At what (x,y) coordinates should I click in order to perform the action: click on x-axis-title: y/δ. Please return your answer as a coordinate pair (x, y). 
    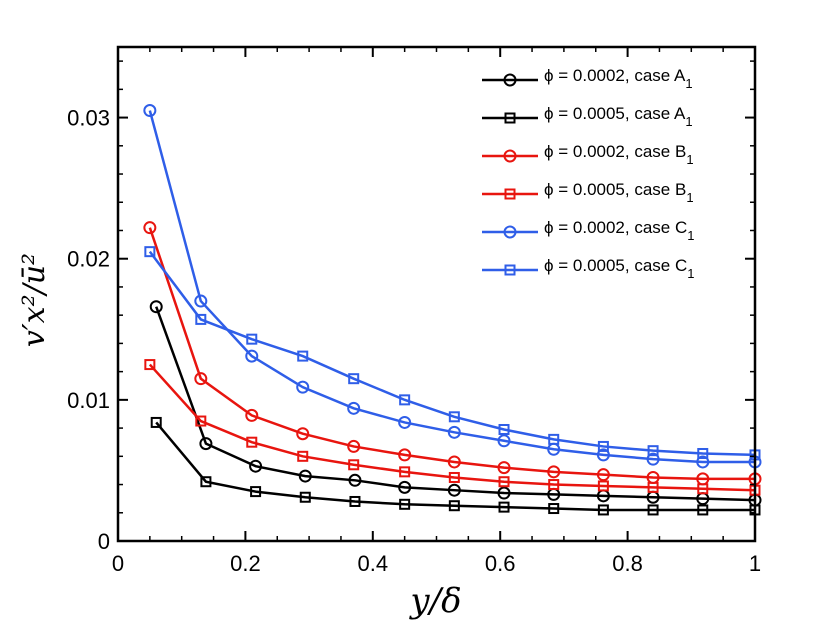
    Looking at the image, I should click on (434, 601).